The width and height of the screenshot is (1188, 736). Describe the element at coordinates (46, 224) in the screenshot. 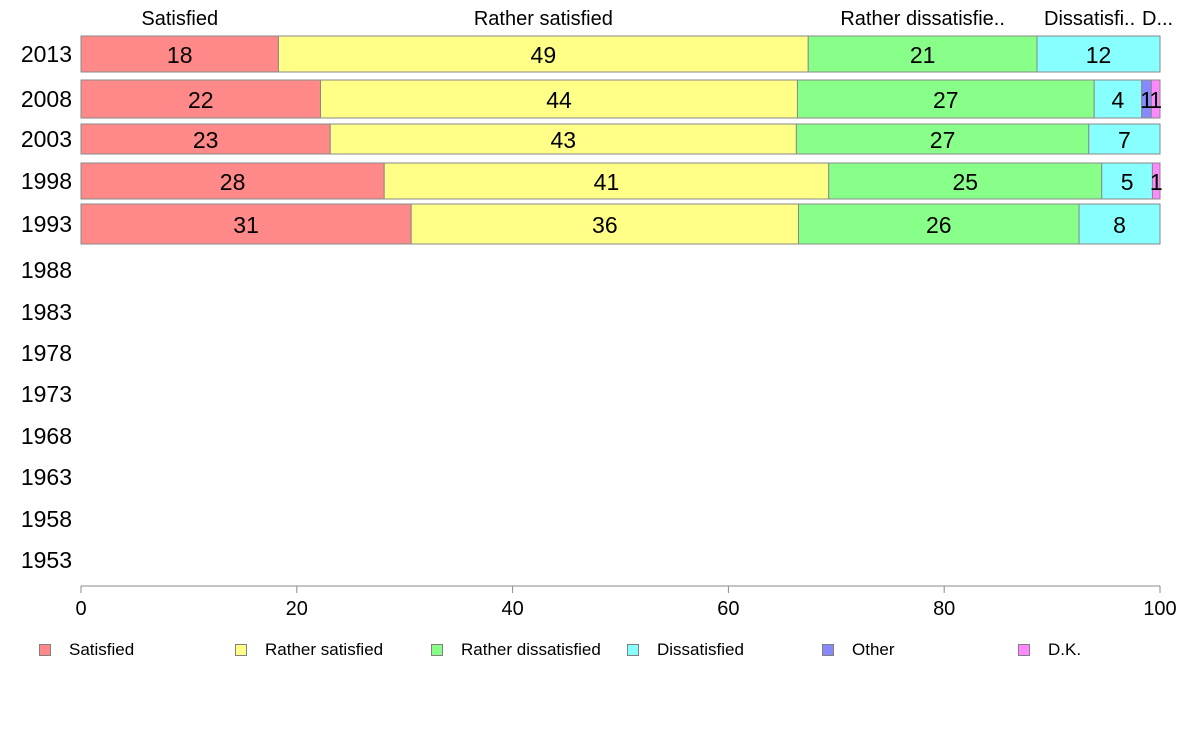

I see `category-label: 1993` at that location.